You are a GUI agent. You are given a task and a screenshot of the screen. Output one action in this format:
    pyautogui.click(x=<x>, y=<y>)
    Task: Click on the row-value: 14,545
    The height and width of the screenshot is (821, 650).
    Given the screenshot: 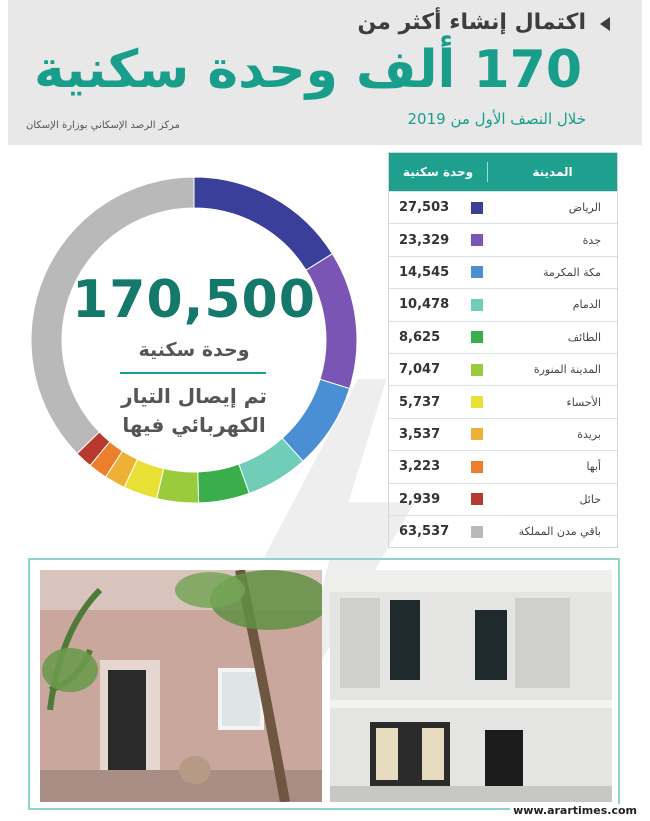 What is the action you would take?
    pyautogui.click(x=424, y=272)
    